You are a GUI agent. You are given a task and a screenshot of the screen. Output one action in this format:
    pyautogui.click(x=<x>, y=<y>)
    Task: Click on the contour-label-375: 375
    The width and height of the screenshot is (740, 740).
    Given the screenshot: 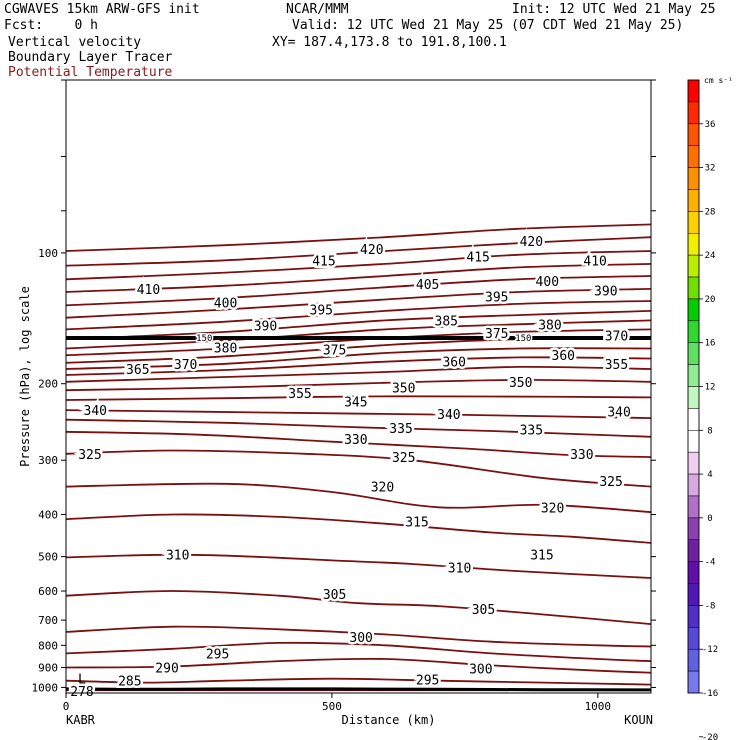 What is the action you would take?
    pyautogui.click(x=334, y=351)
    